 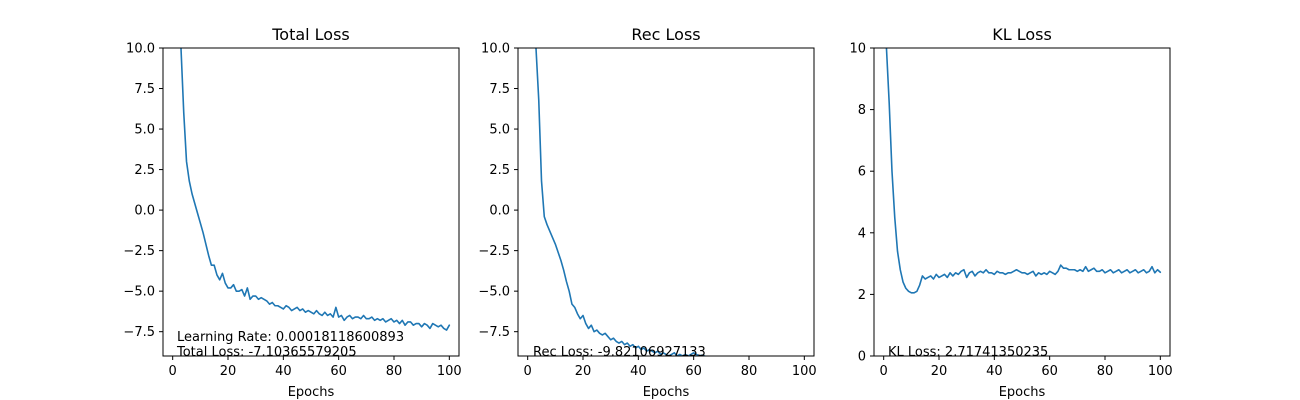 What do you see at coordinates (290, 337) in the screenshot?
I see `annotation-text: Learning Rate: 0.00018118600893` at bounding box center [290, 337].